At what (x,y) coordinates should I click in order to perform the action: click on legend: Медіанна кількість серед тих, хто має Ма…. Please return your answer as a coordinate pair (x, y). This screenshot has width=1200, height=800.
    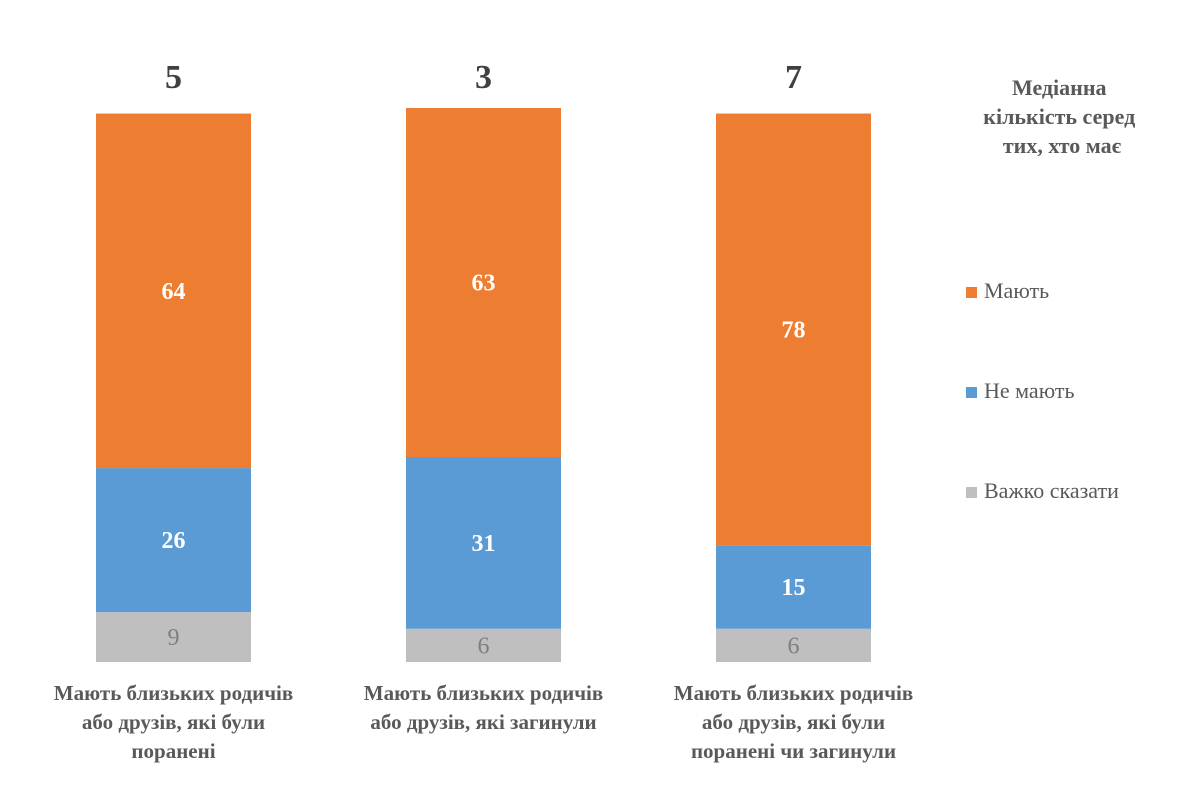
    Looking at the image, I should click on (1053, 289).